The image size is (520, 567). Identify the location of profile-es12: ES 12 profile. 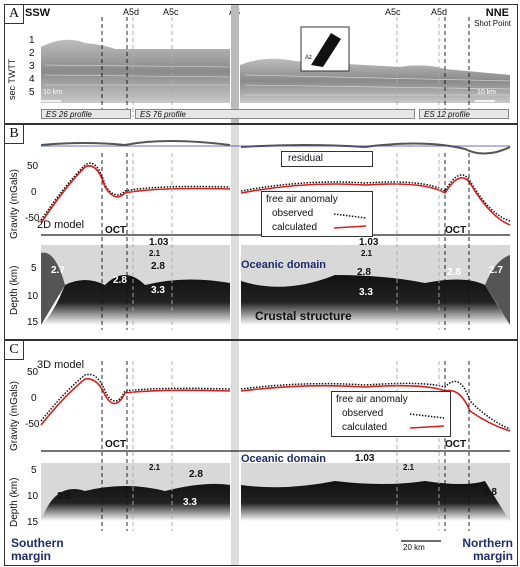
(464, 114).